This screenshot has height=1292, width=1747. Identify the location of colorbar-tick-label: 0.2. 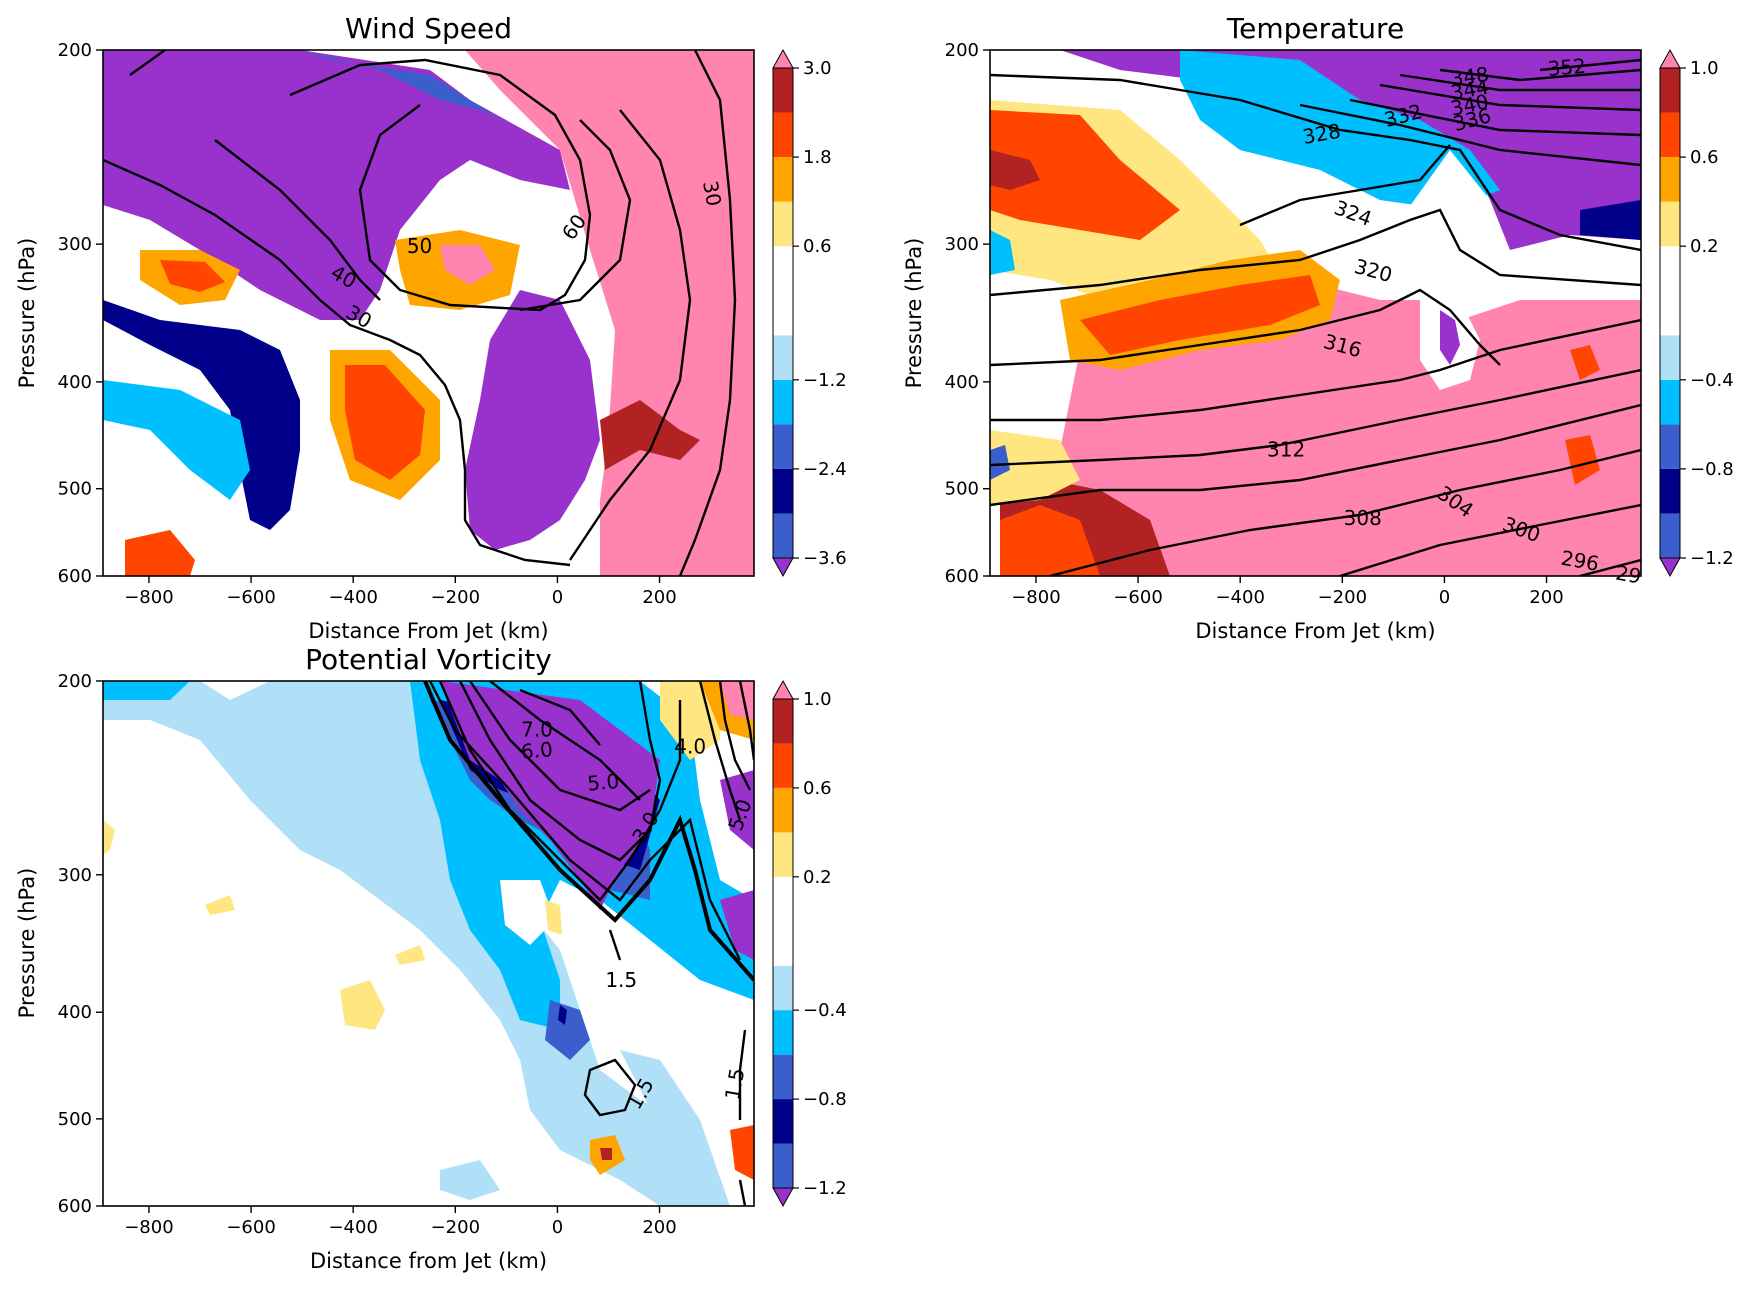
(1704, 246).